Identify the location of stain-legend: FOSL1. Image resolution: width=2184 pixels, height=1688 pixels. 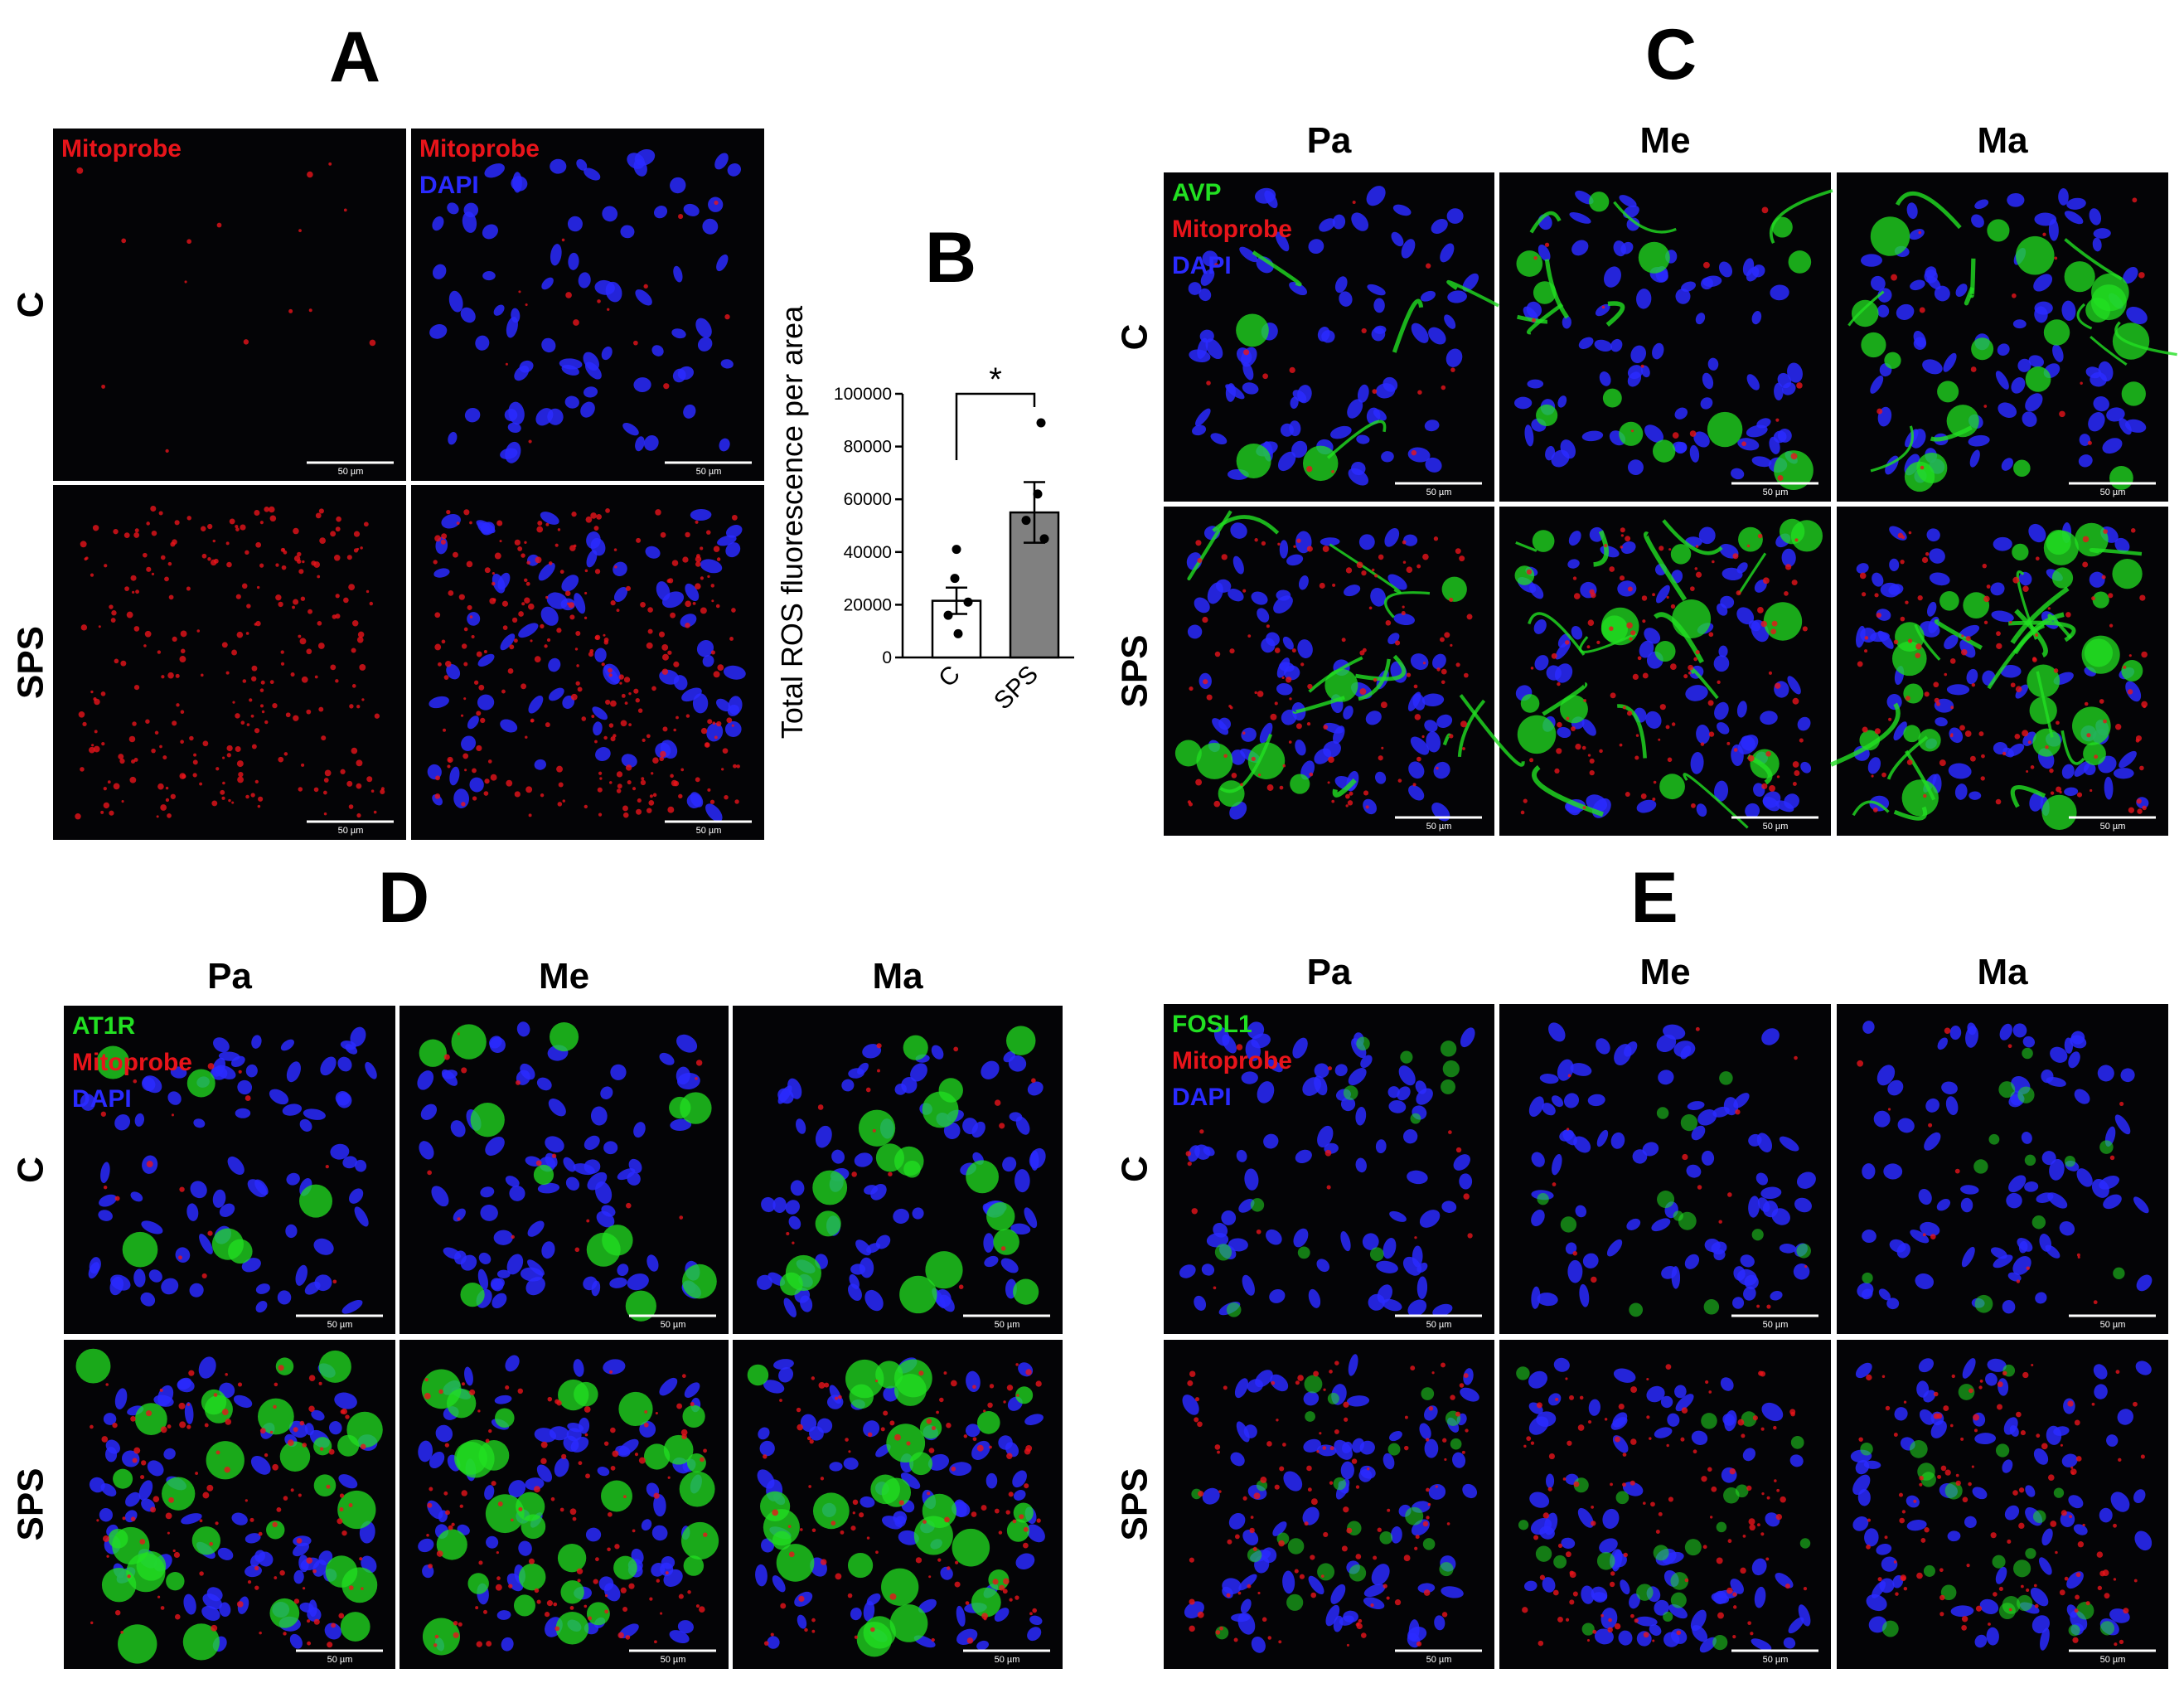
(1212, 1024).